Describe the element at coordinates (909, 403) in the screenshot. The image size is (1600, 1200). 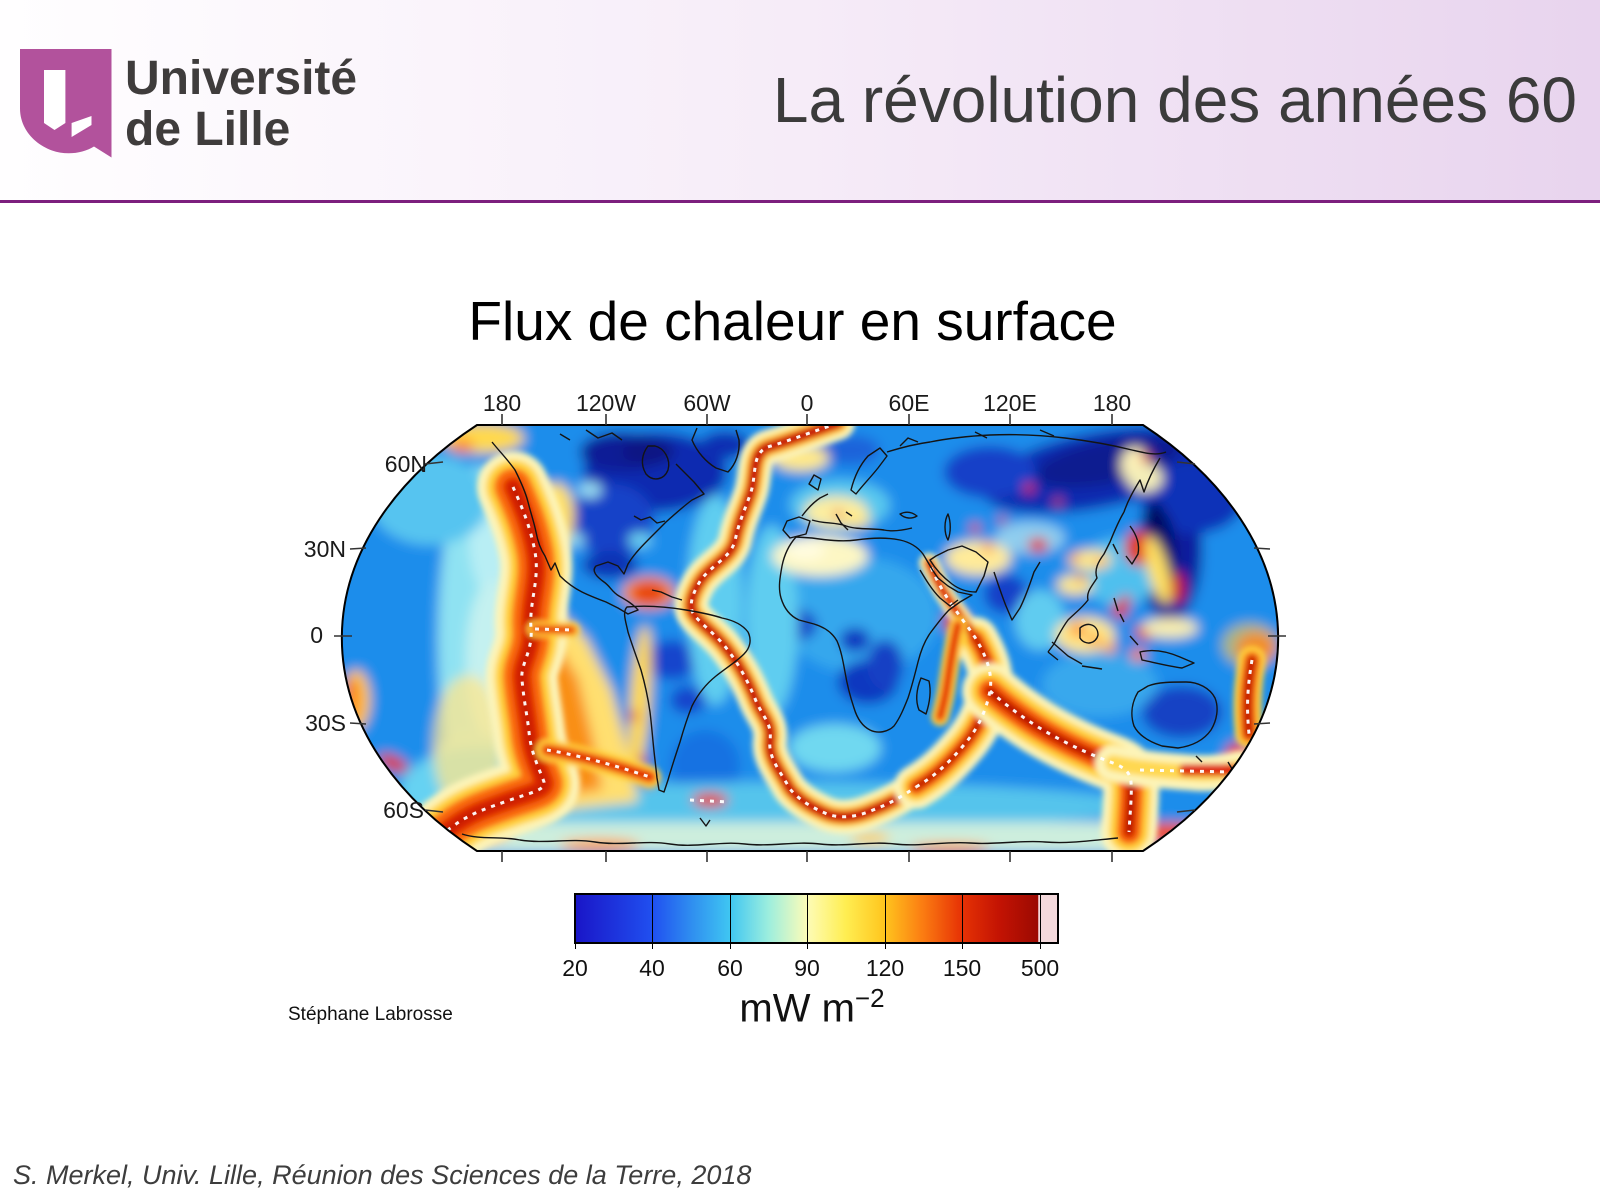
I see `svg-text: 60E` at that location.